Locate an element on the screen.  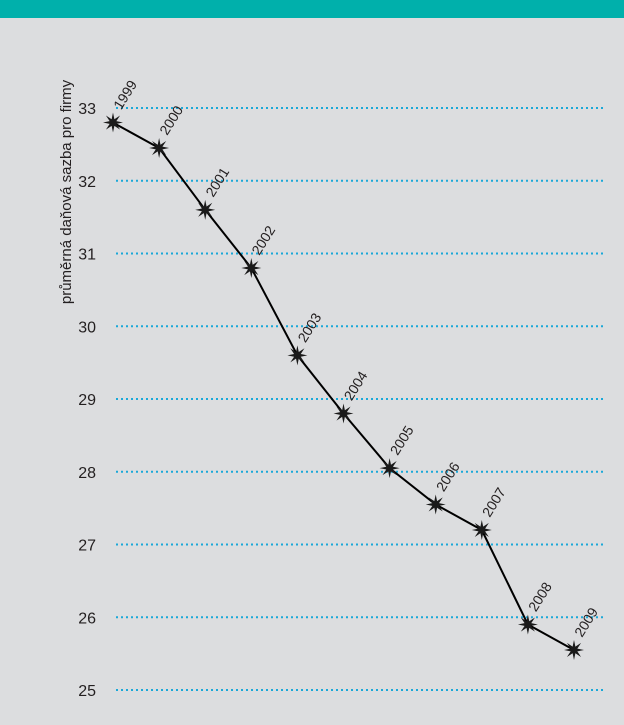
y-tick-label: 25 is located at coordinates (87, 691).